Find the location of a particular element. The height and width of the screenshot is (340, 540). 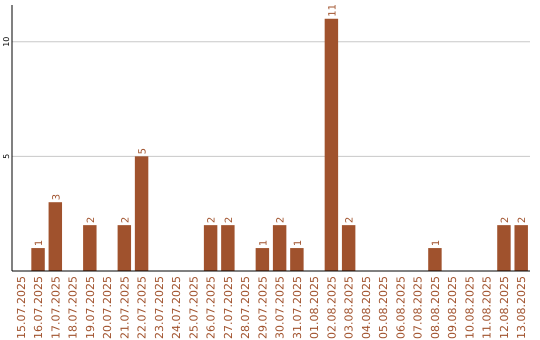

data-label: 3 is located at coordinates (56, 197).